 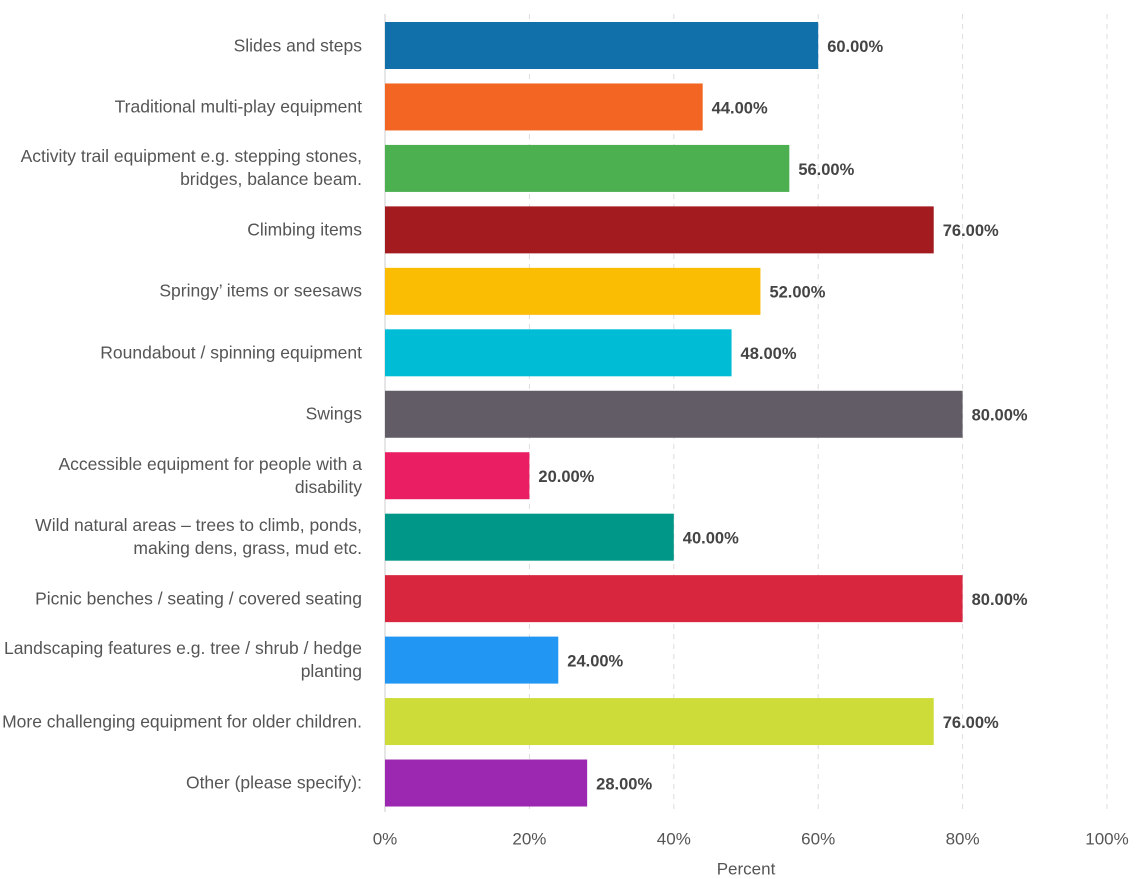 I want to click on value-label: 52.00%, so click(x=797, y=293).